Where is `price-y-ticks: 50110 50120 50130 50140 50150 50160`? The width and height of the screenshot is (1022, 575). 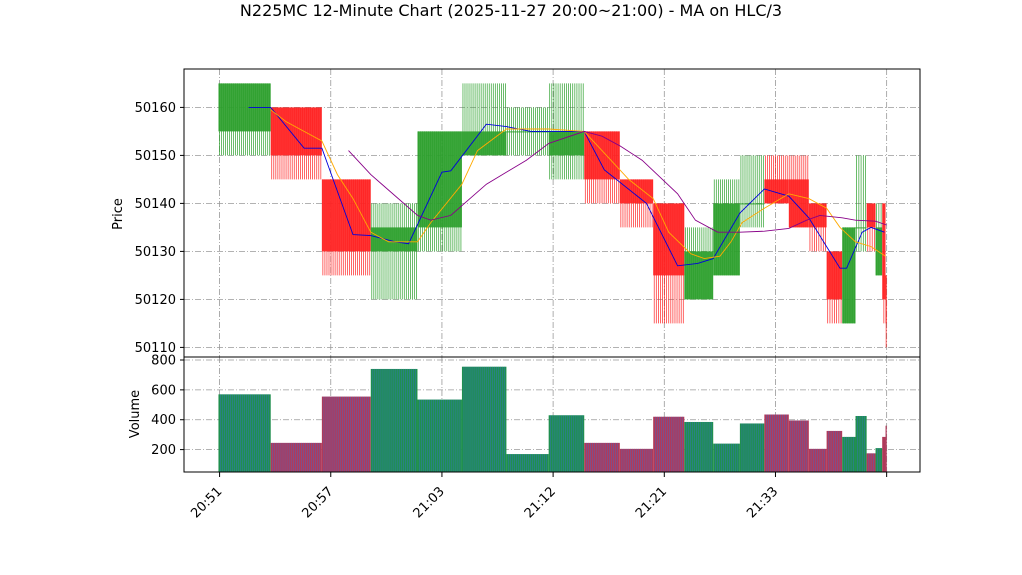
price-y-ticks: 50110 50120 50130 50140 50150 50160 is located at coordinates (159, 228).